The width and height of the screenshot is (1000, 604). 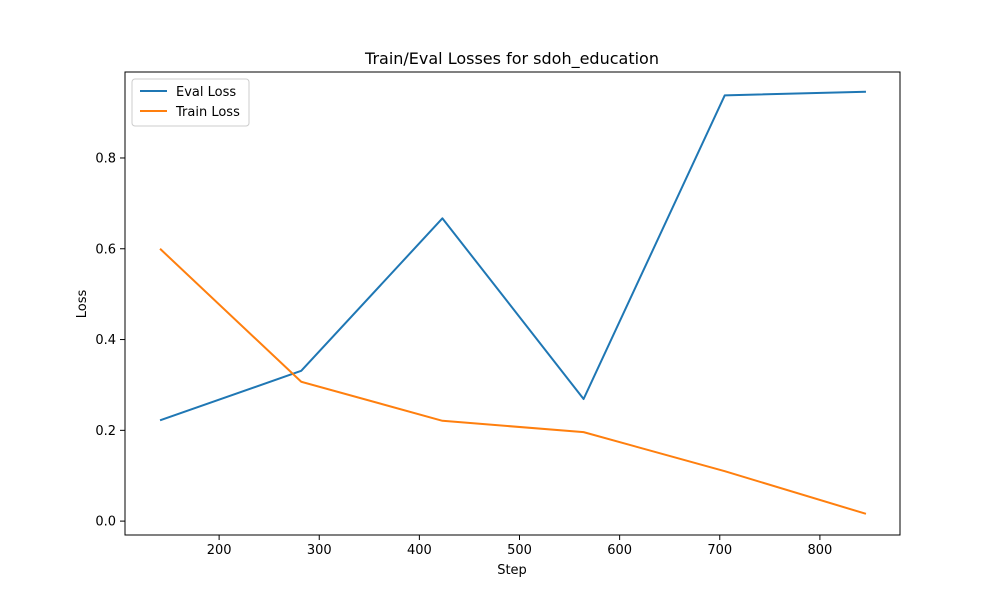 I want to click on x-tick-label: 800, so click(x=819, y=550).